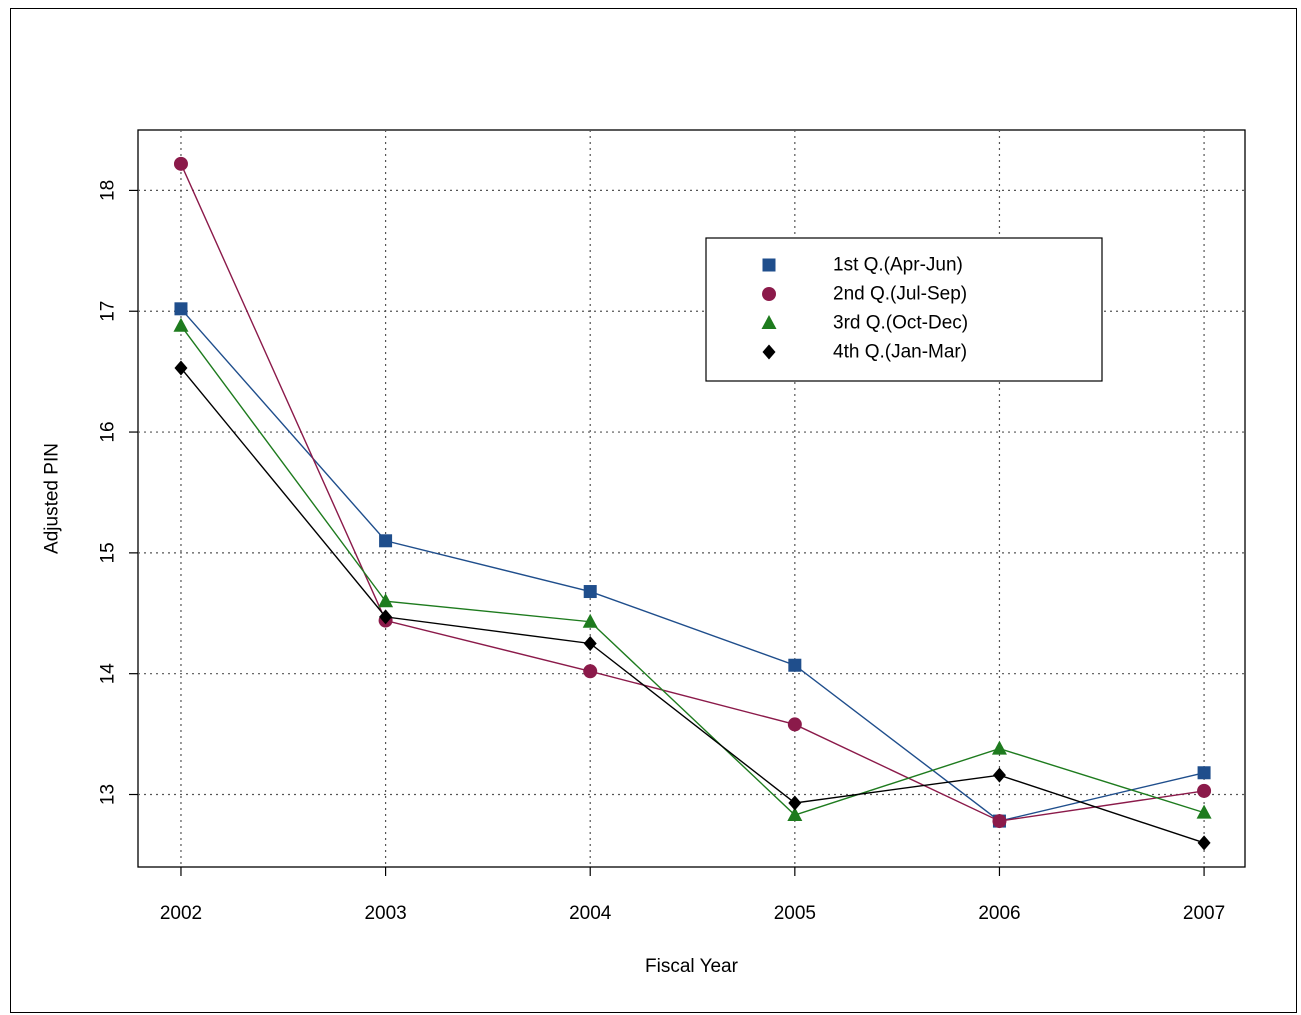  I want to click on x-tick-label: 2004, so click(590, 913).